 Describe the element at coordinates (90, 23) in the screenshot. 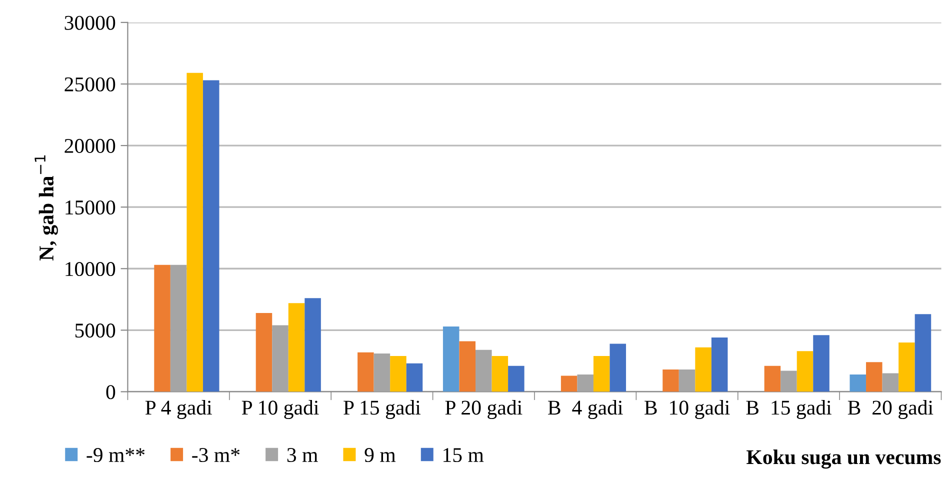

I see `y-tick-label: 30000` at that location.